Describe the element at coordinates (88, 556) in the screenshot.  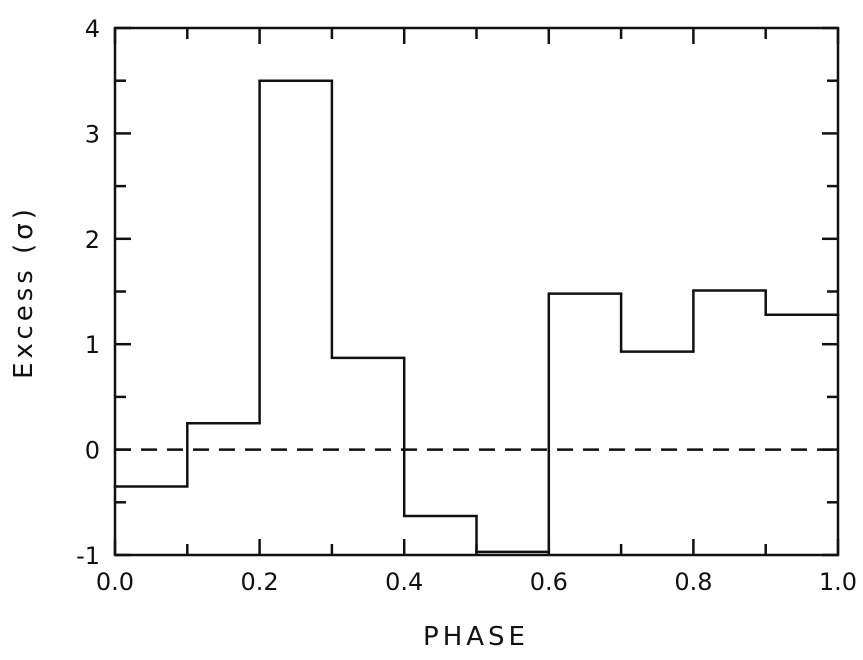
I see `y-tick-label: -1` at that location.